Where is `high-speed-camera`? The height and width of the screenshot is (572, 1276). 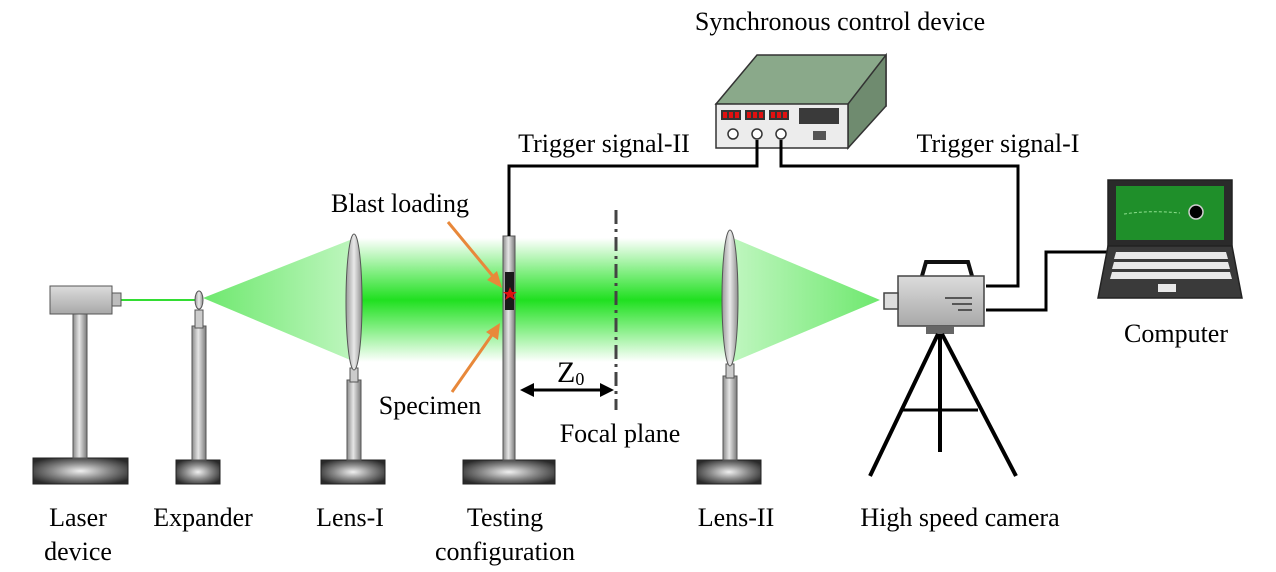 high-speed-camera is located at coordinates (943, 368).